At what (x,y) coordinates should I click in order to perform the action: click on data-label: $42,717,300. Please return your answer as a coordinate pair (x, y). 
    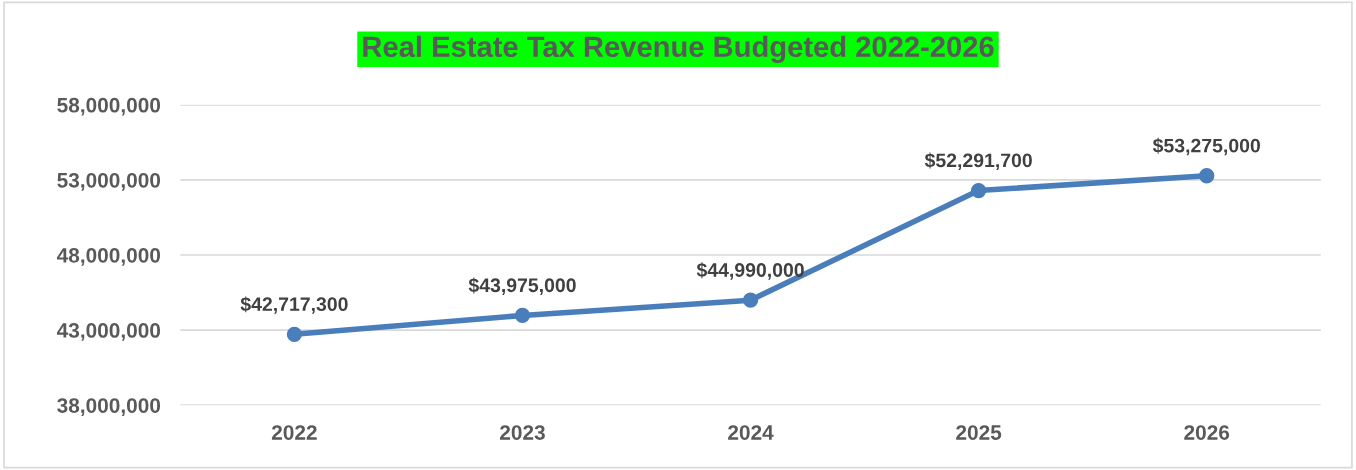
    Looking at the image, I should click on (294, 305).